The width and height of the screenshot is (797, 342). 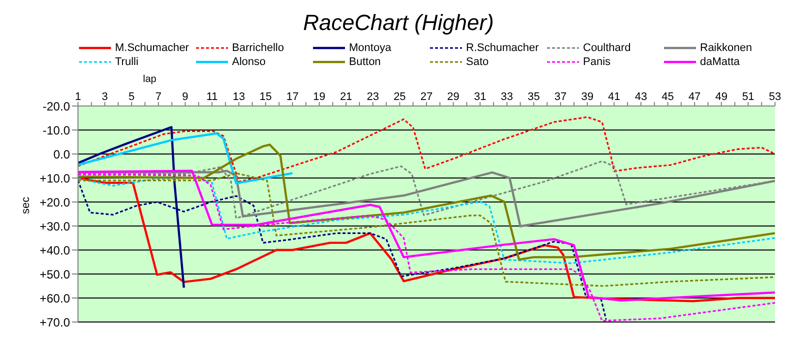 I want to click on x-tick-label: 39, so click(x=587, y=97).